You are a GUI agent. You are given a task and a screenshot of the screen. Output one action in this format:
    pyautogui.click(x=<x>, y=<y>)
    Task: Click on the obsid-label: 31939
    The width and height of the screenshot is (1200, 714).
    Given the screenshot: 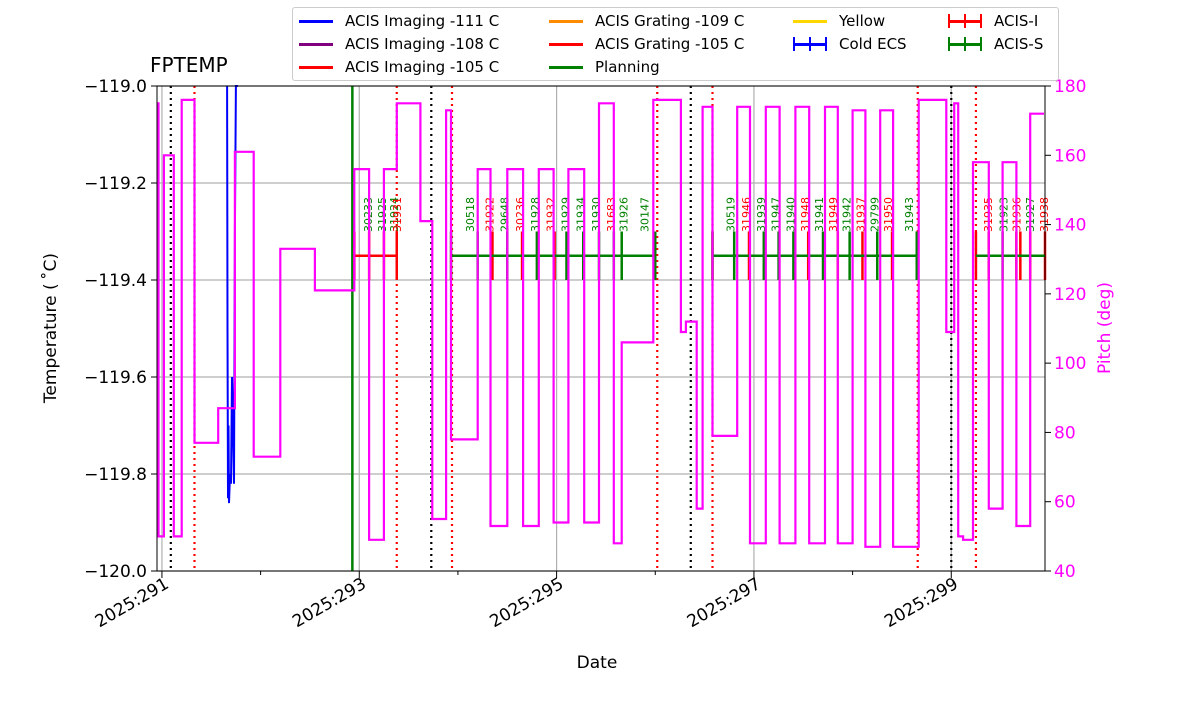 What is the action you would take?
    pyautogui.click(x=761, y=214)
    